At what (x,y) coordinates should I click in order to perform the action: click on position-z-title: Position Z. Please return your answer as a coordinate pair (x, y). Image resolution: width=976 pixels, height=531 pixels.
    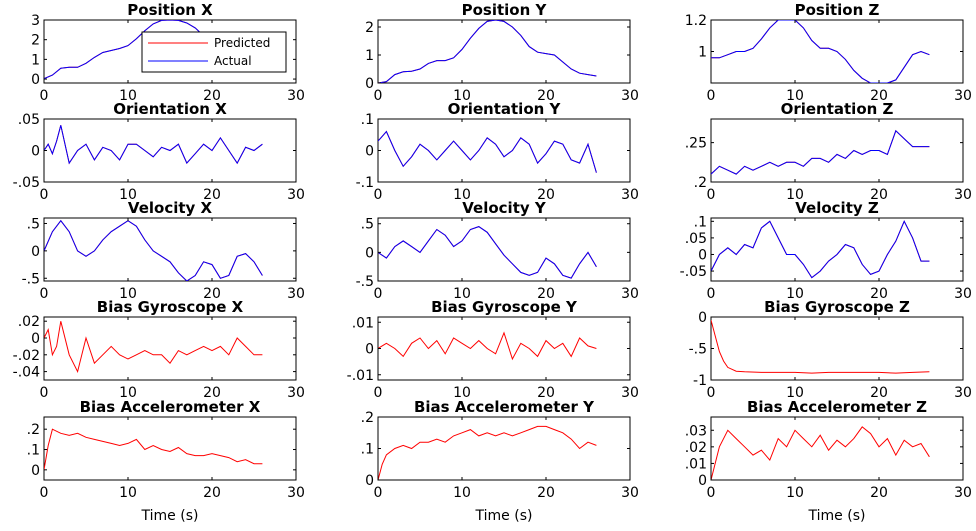
    Looking at the image, I should click on (837, 10).